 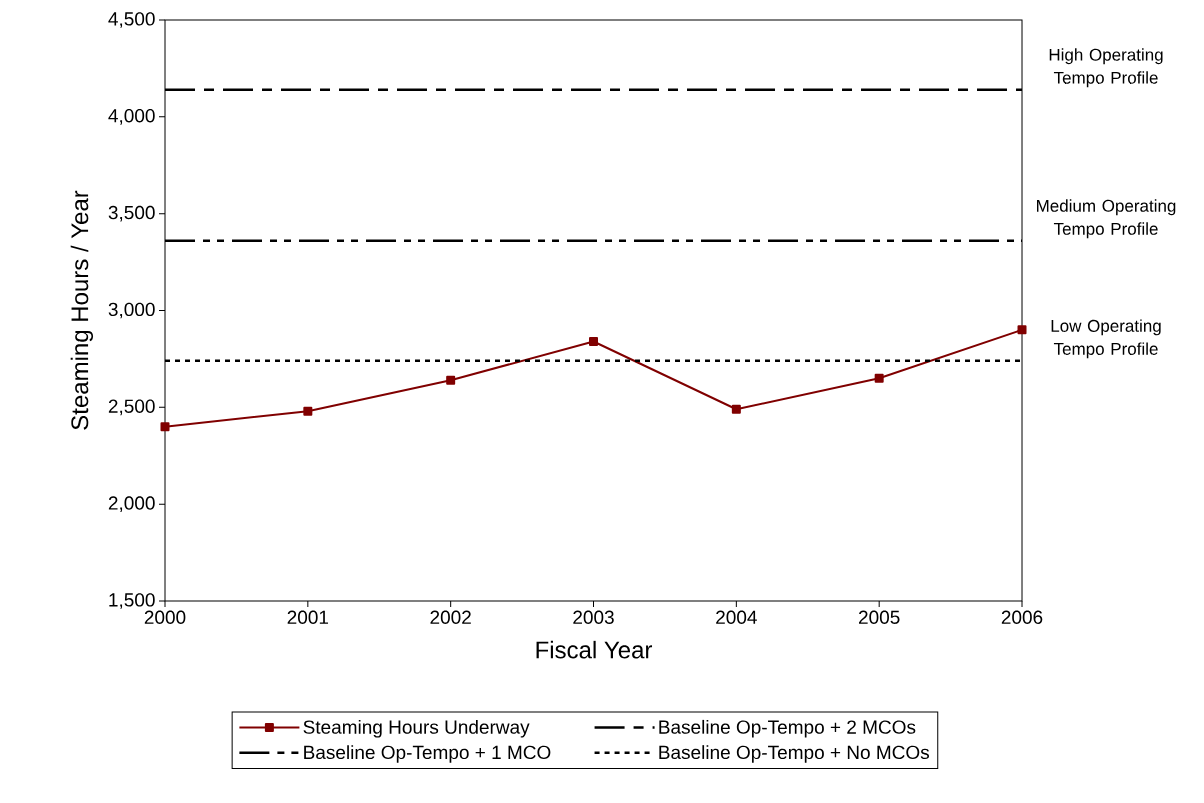 What do you see at coordinates (131, 116) in the screenshot?
I see `y-tick-label: 4,000` at bounding box center [131, 116].